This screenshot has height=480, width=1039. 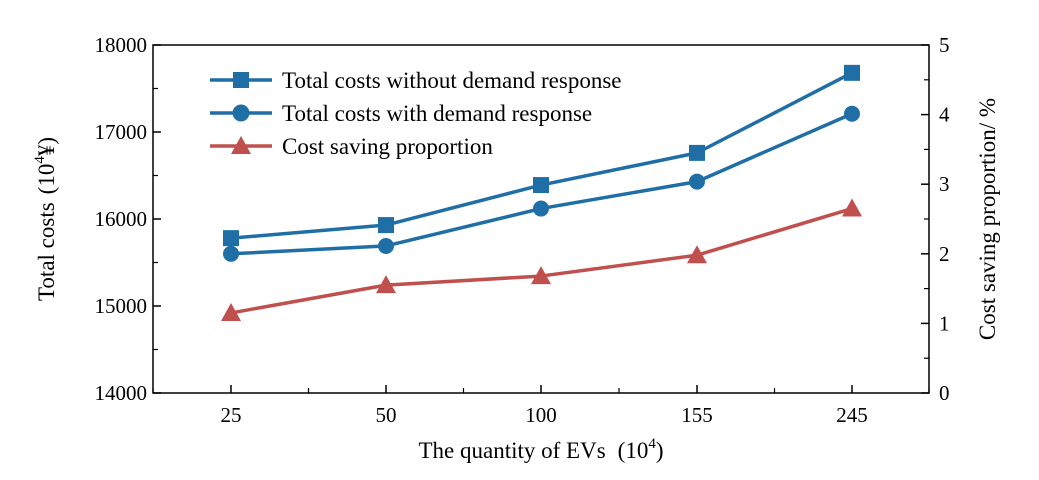 I want to click on x-axis-unit-base: 10, so click(x=636, y=450).